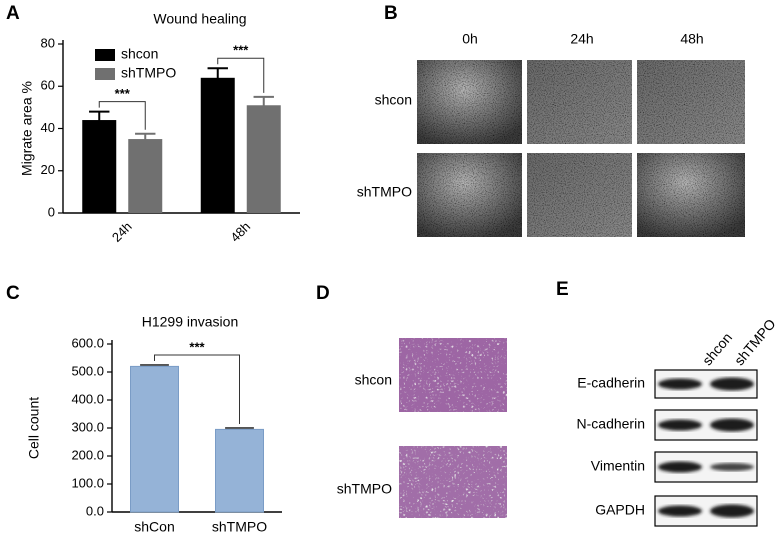 This screenshot has width=780, height=540. What do you see at coordinates (87, 426) in the screenshot?
I see `y-tick-label: 300.0` at bounding box center [87, 426].